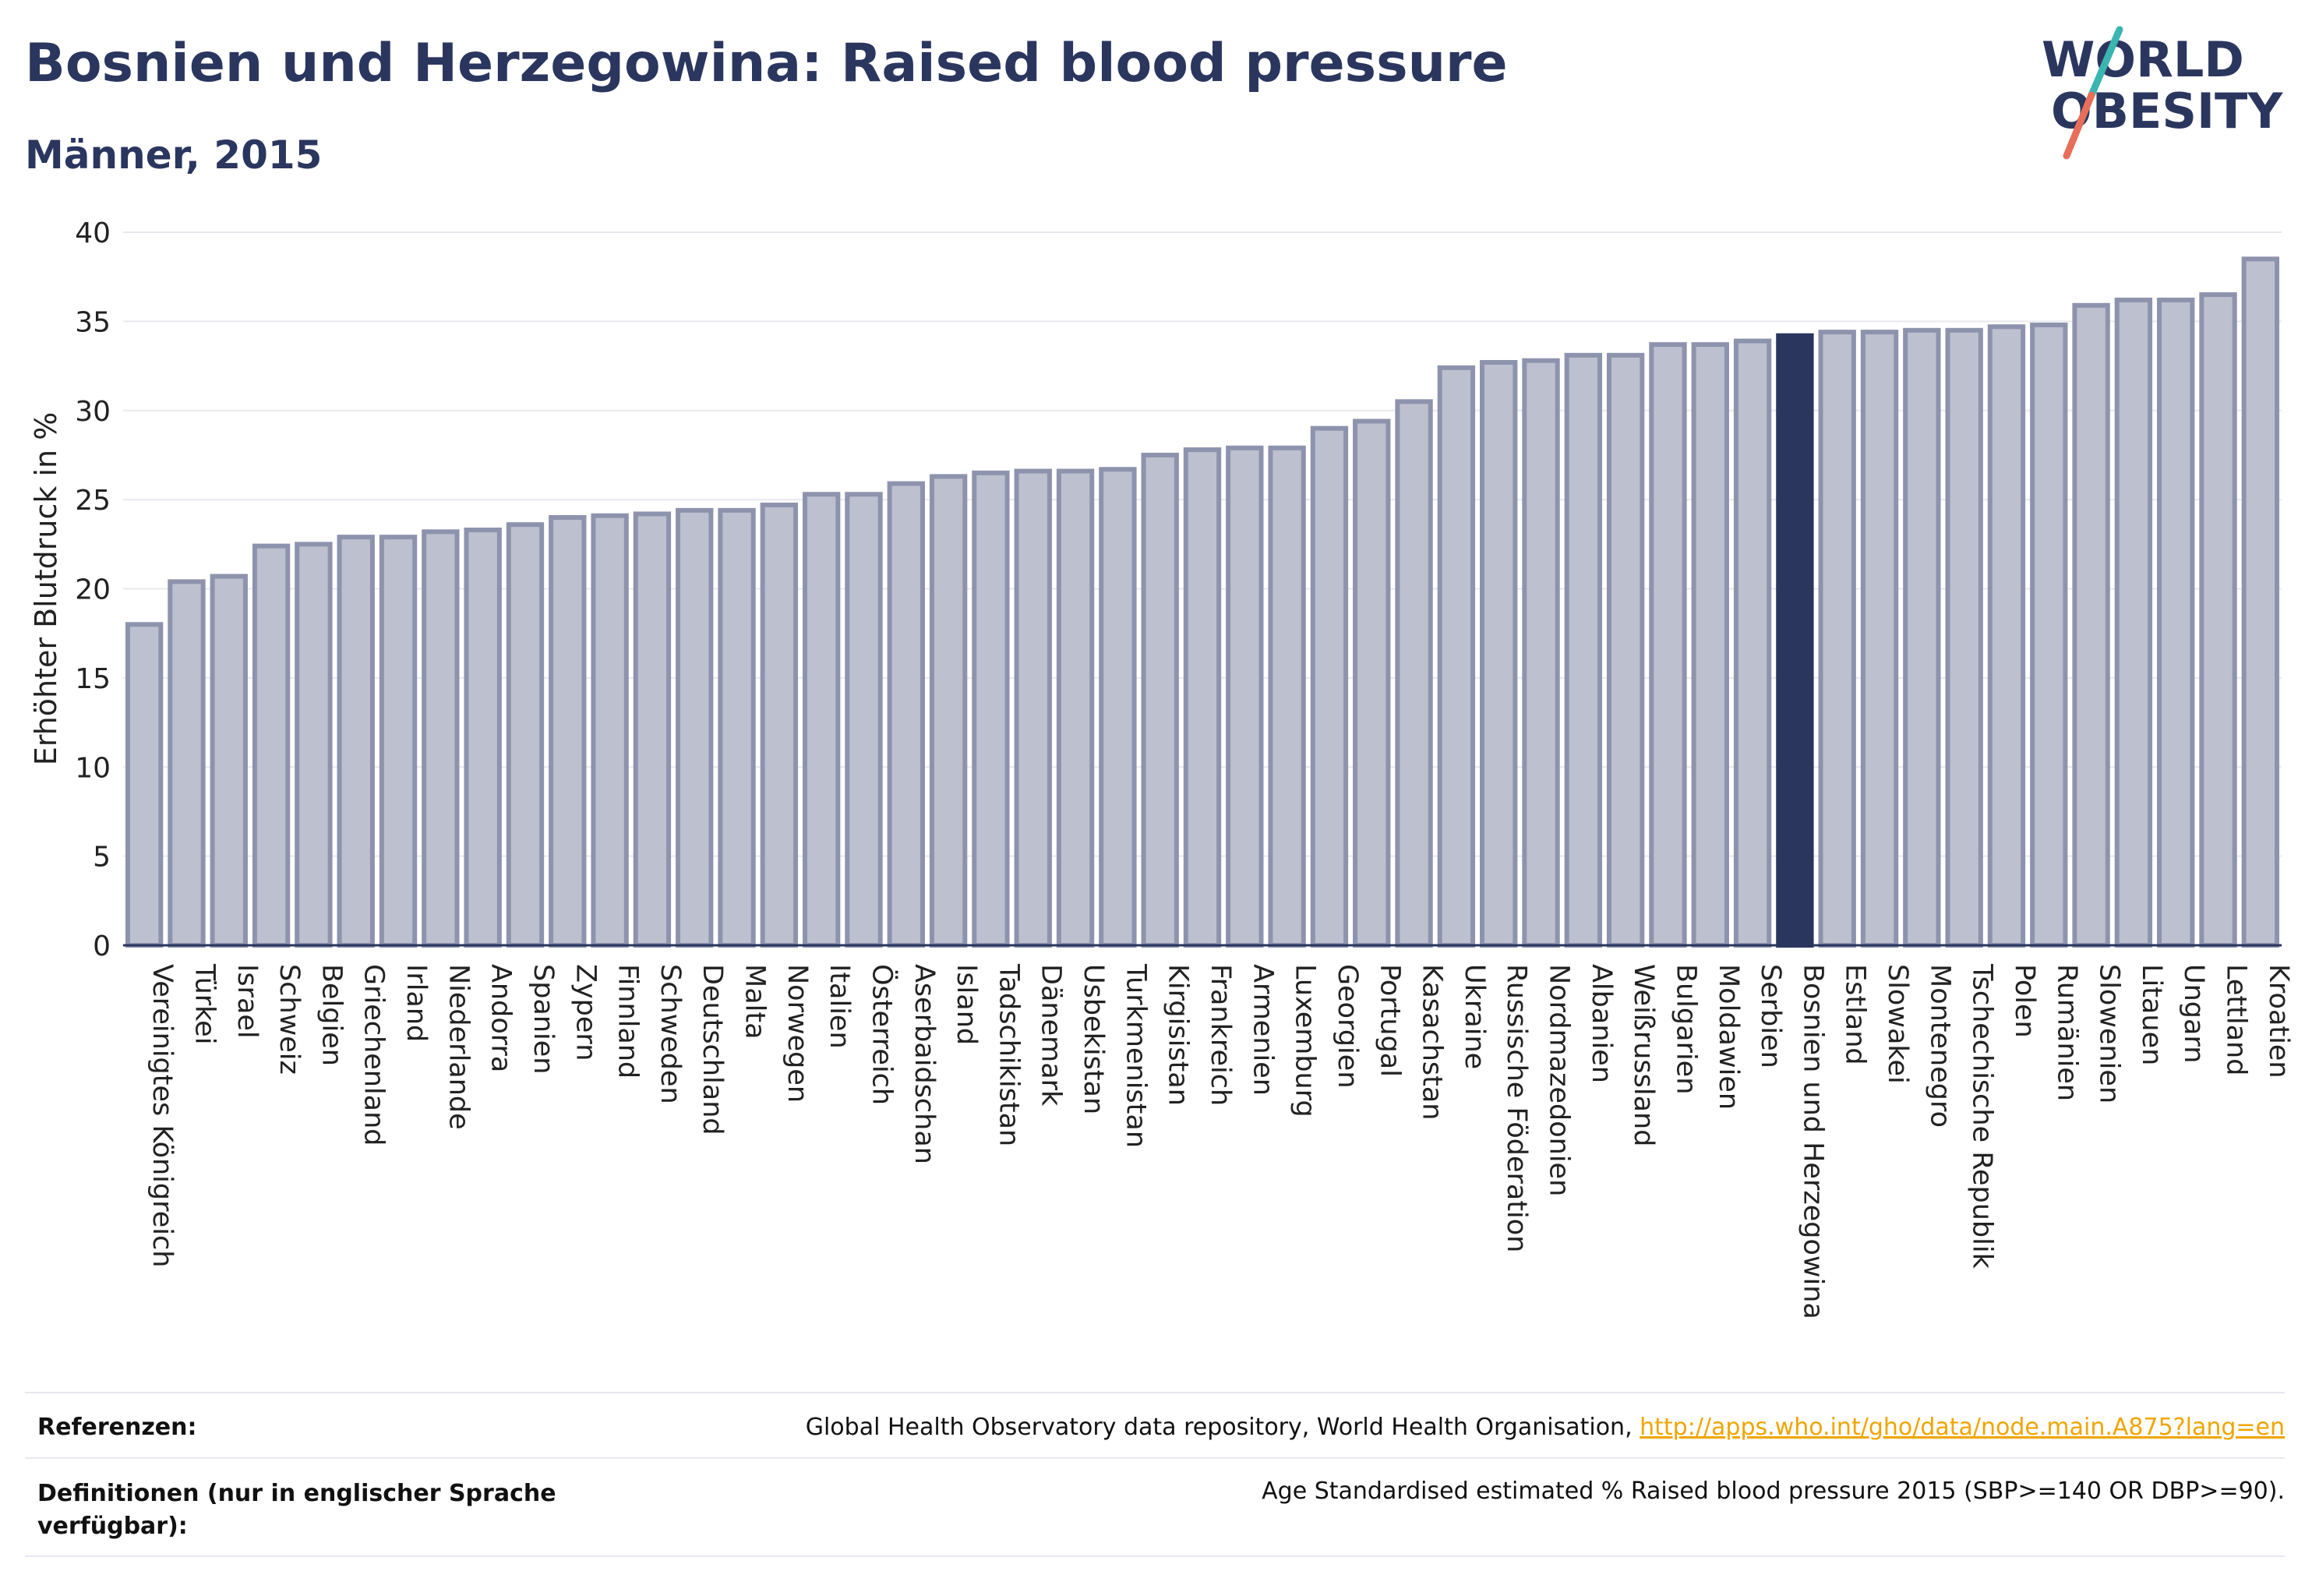 The height and width of the screenshot is (1596, 2305). What do you see at coordinates (1262, 1030) in the screenshot?
I see `x-tick-label: Armenien` at bounding box center [1262, 1030].